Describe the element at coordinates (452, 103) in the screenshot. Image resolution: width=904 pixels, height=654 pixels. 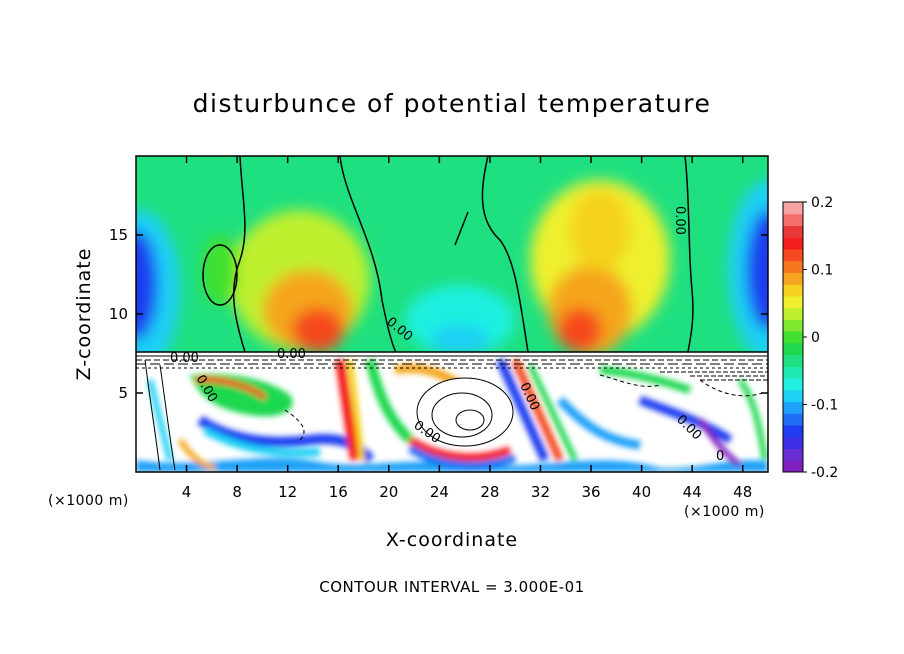
I see `chart-title: disturbunce of potential temperature` at that location.